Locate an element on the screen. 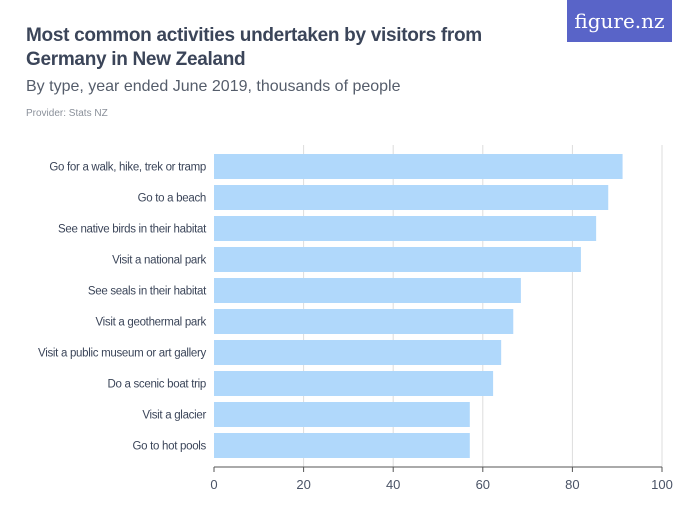 This screenshot has height=525, width=700. category-label: Visit a geothermal park is located at coordinates (150, 323).